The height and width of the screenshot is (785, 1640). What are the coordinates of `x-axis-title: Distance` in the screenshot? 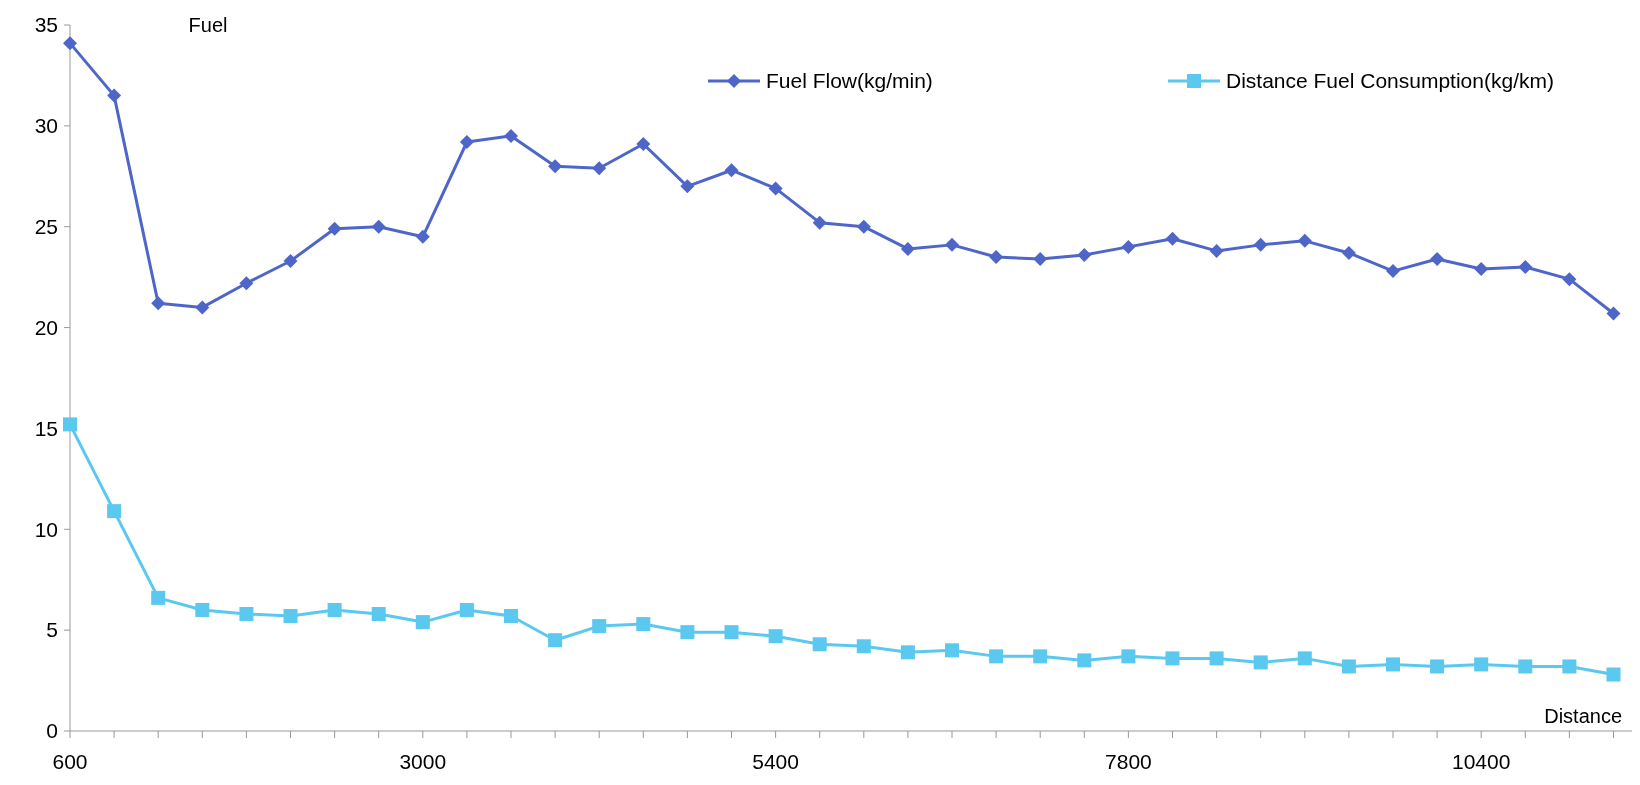 It's located at (1583, 716).